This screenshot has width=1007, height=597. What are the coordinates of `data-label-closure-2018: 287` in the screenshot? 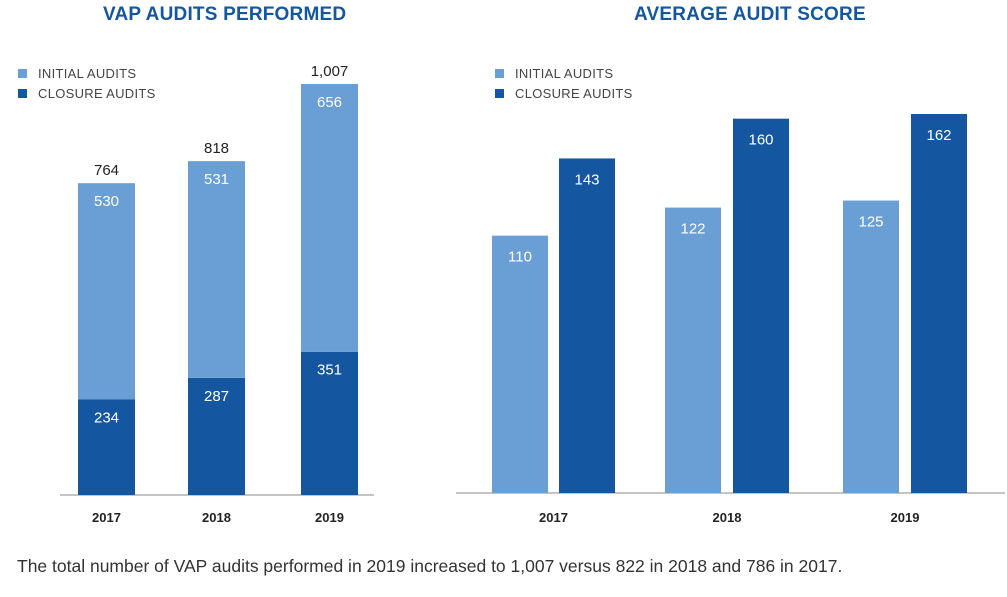 It's located at (216, 396).